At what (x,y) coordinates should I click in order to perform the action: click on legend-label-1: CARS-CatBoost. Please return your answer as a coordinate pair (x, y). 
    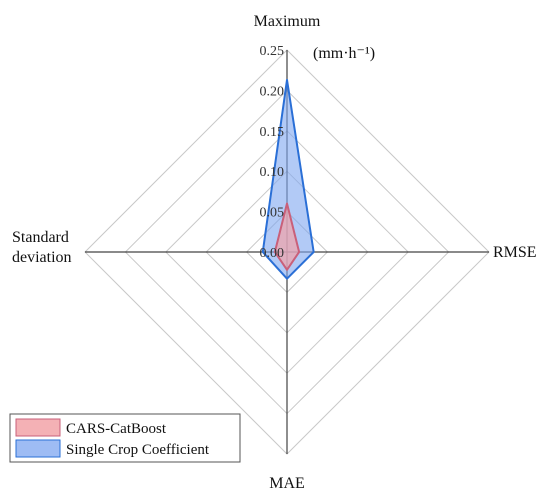
    Looking at the image, I should click on (116, 429).